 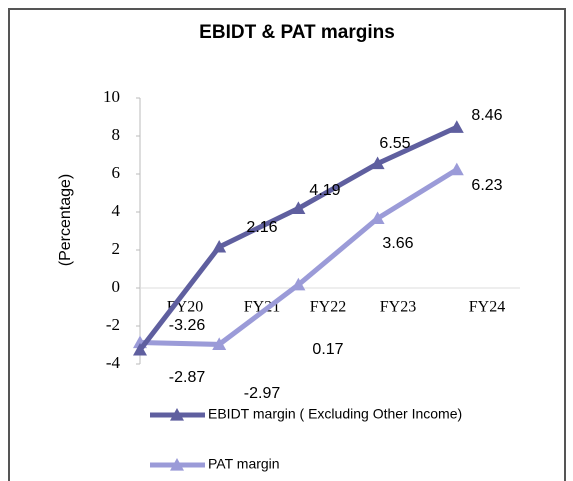 What do you see at coordinates (486, 185) in the screenshot?
I see `data-label: 6.23` at bounding box center [486, 185].